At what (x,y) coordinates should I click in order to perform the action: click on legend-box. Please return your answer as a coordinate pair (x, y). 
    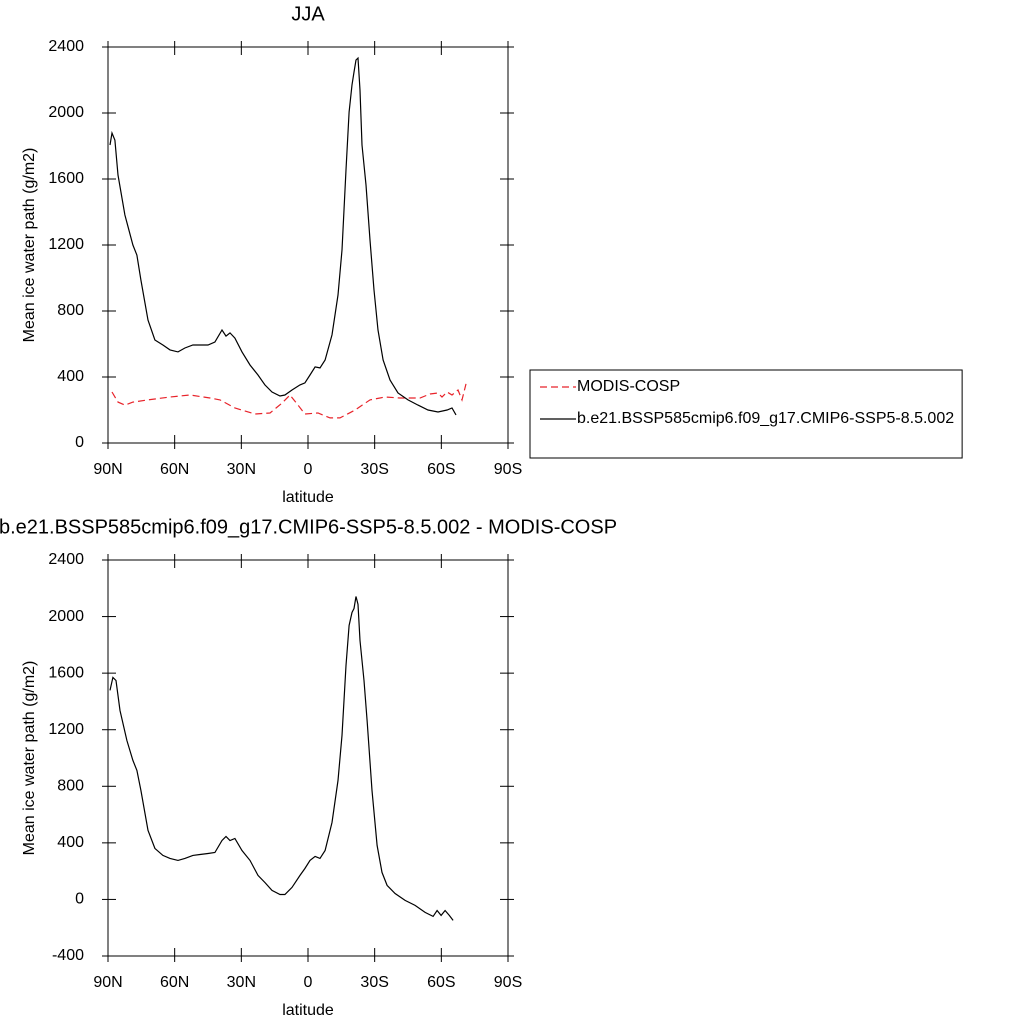
    Looking at the image, I should click on (746, 414).